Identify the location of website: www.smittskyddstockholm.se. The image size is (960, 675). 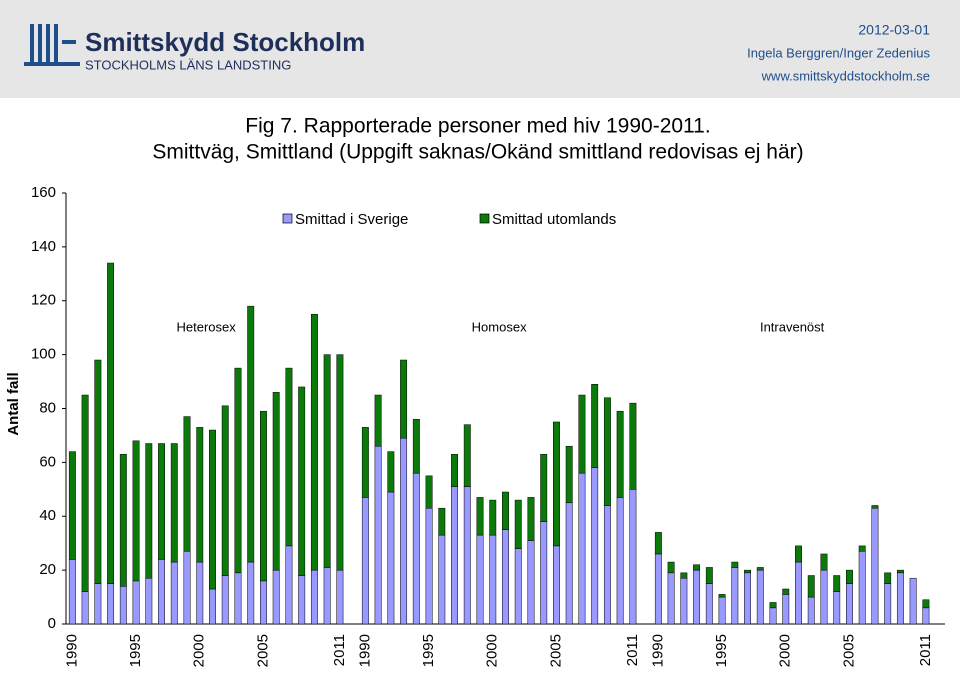
(845, 75).